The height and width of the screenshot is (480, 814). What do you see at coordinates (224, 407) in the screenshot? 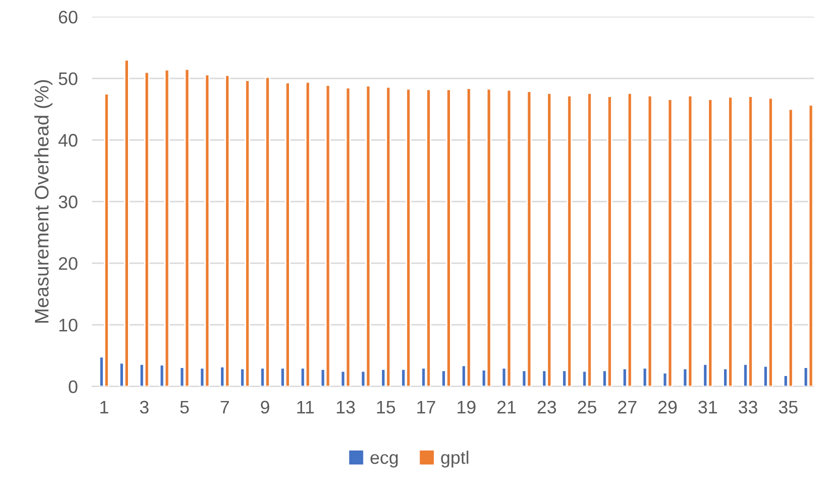
I see `x-tick-label: 7` at bounding box center [224, 407].